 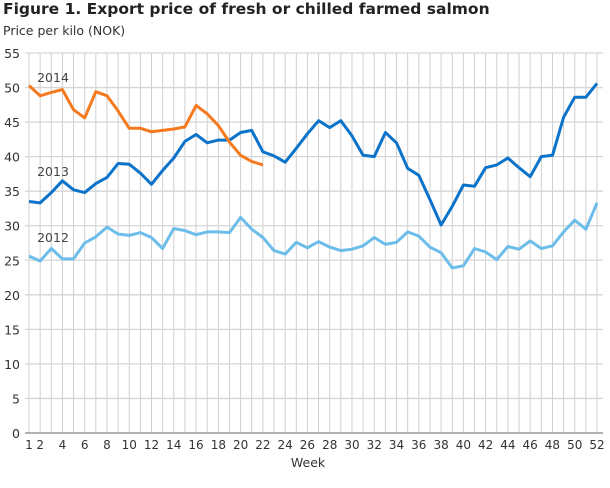 What do you see at coordinates (313, 236) in the screenshot?
I see `series-line-2012` at bounding box center [313, 236].